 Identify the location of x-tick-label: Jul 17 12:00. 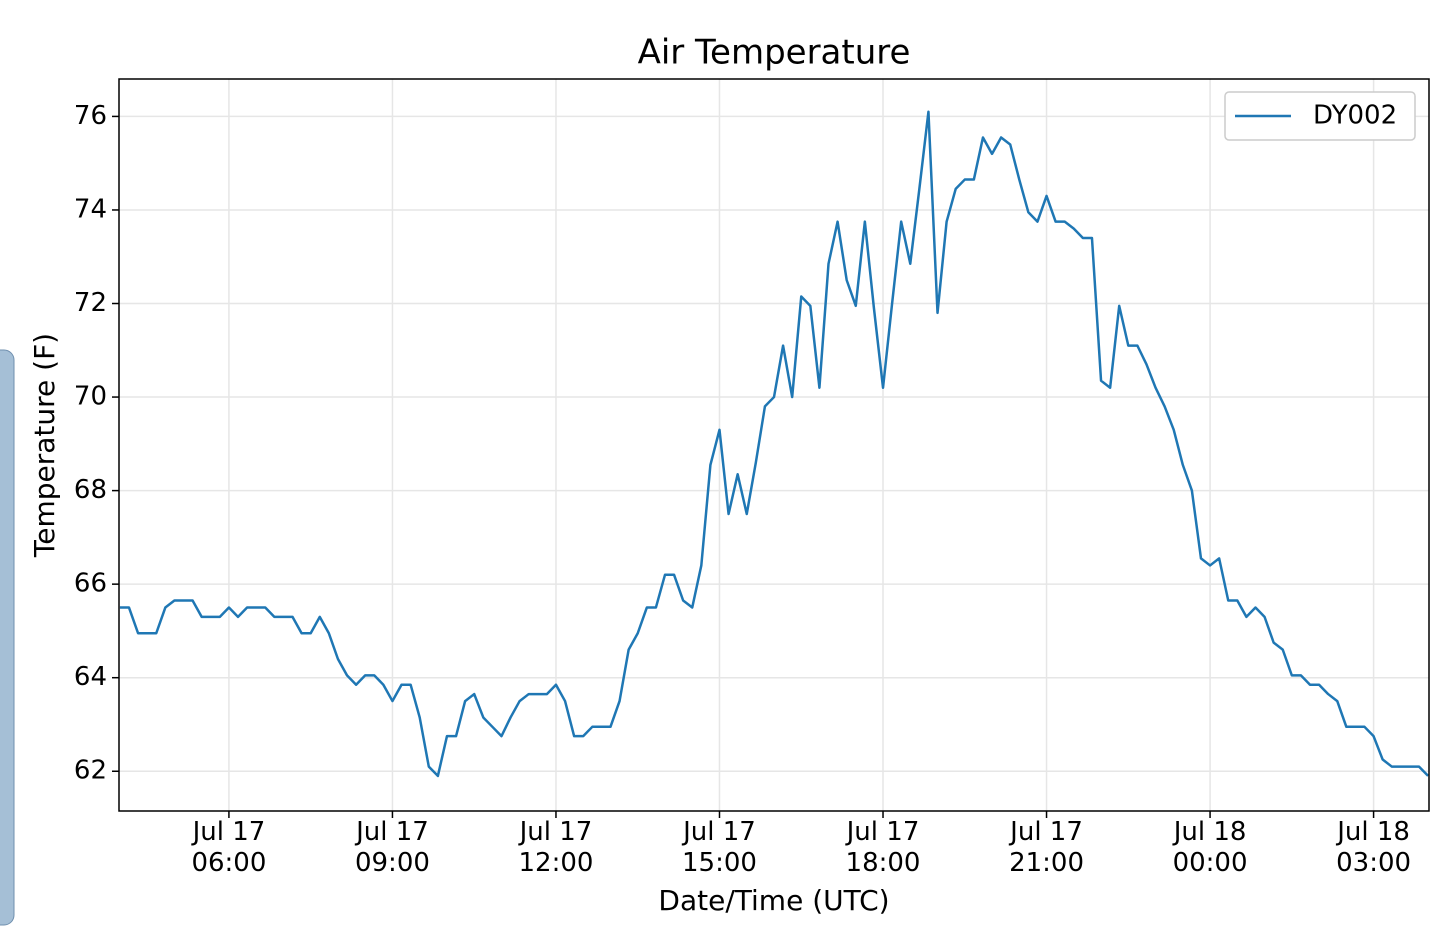
(556, 847).